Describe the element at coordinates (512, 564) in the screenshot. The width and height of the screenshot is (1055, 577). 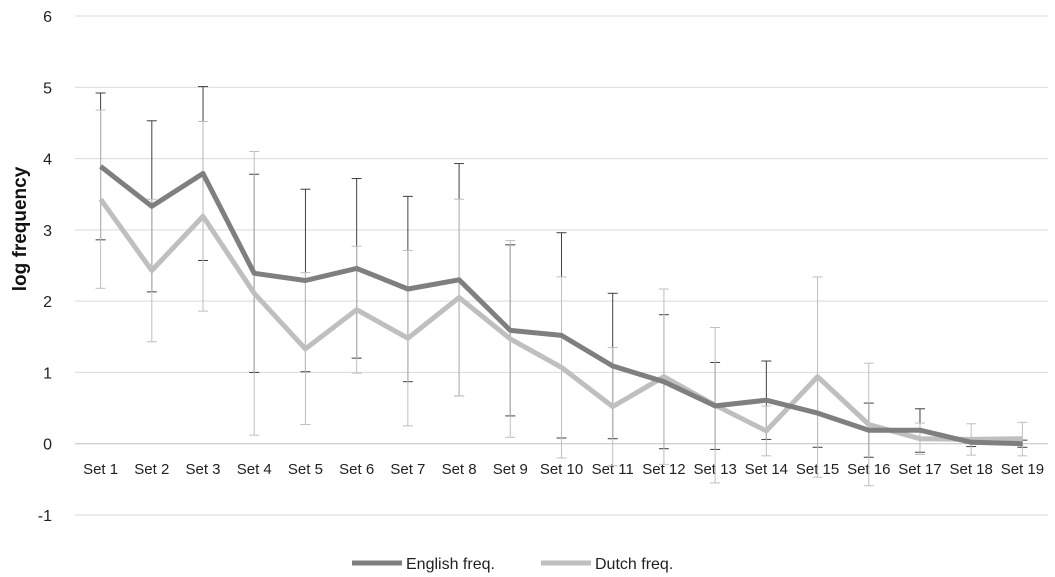
I see `legend: English freq. Dutch freq.` at that location.